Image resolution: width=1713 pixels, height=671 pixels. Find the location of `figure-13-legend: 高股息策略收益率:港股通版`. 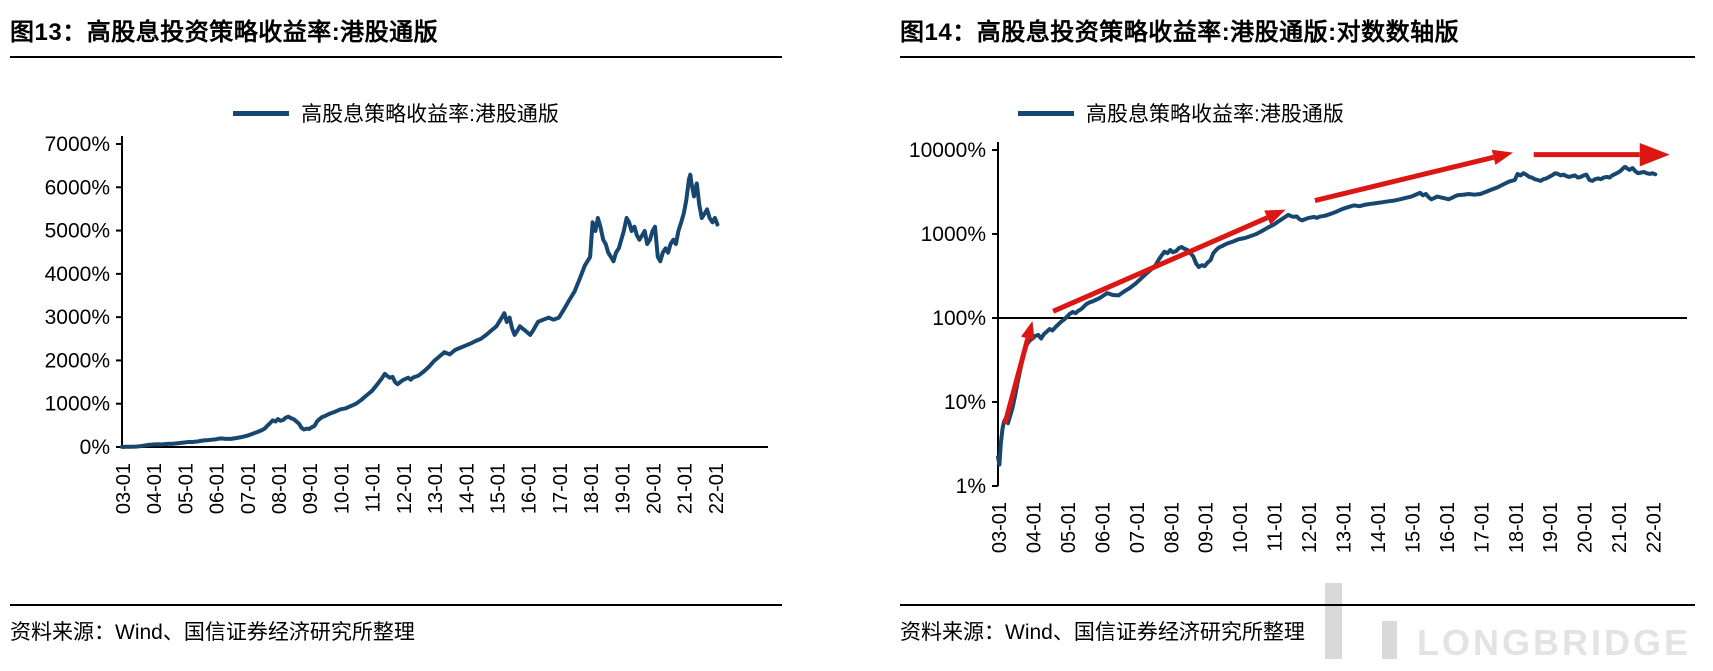

figure-13-legend: 高股息策略收益率:港股通版 is located at coordinates (396, 113).